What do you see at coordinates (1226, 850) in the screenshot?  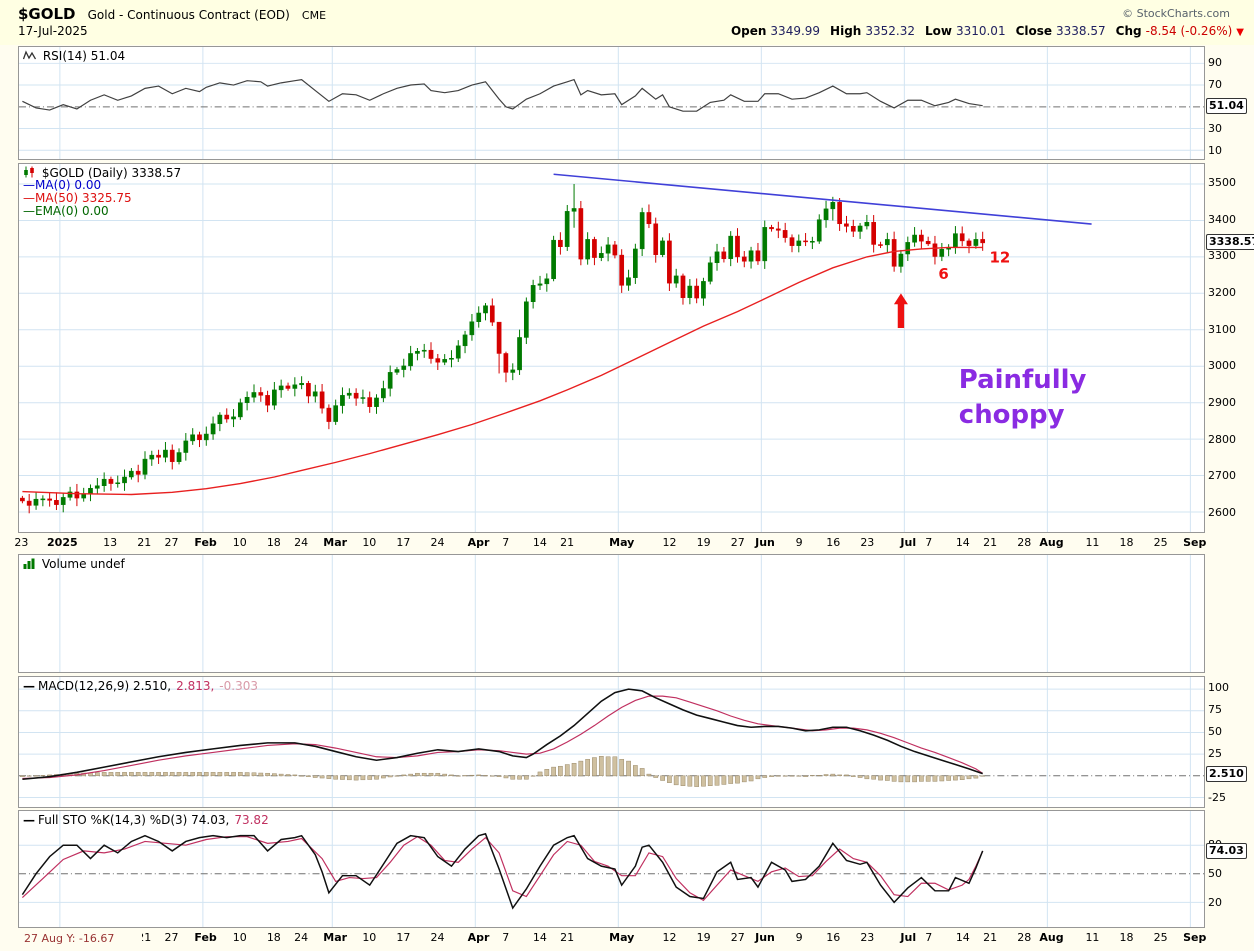 I see `last-value-box: 74.03` at bounding box center [1226, 850].